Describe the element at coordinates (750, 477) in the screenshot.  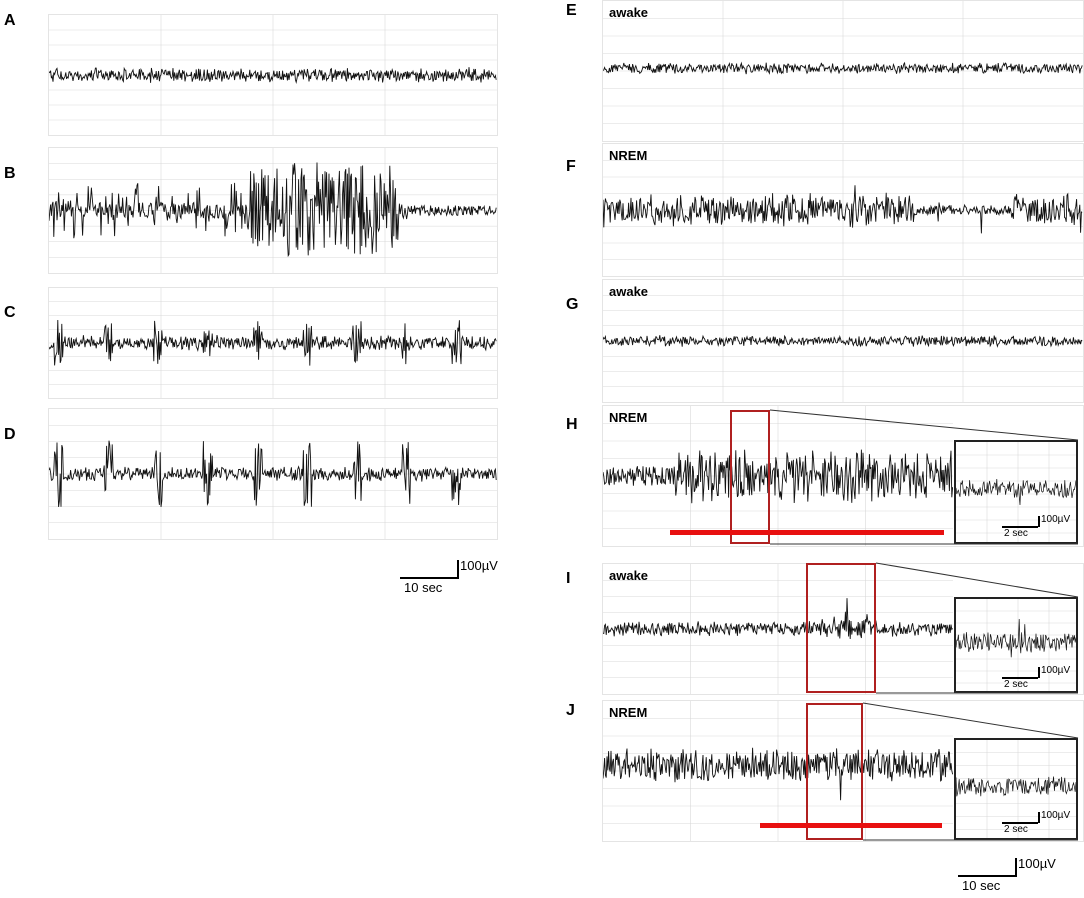
I see `zoom-box-h` at that location.